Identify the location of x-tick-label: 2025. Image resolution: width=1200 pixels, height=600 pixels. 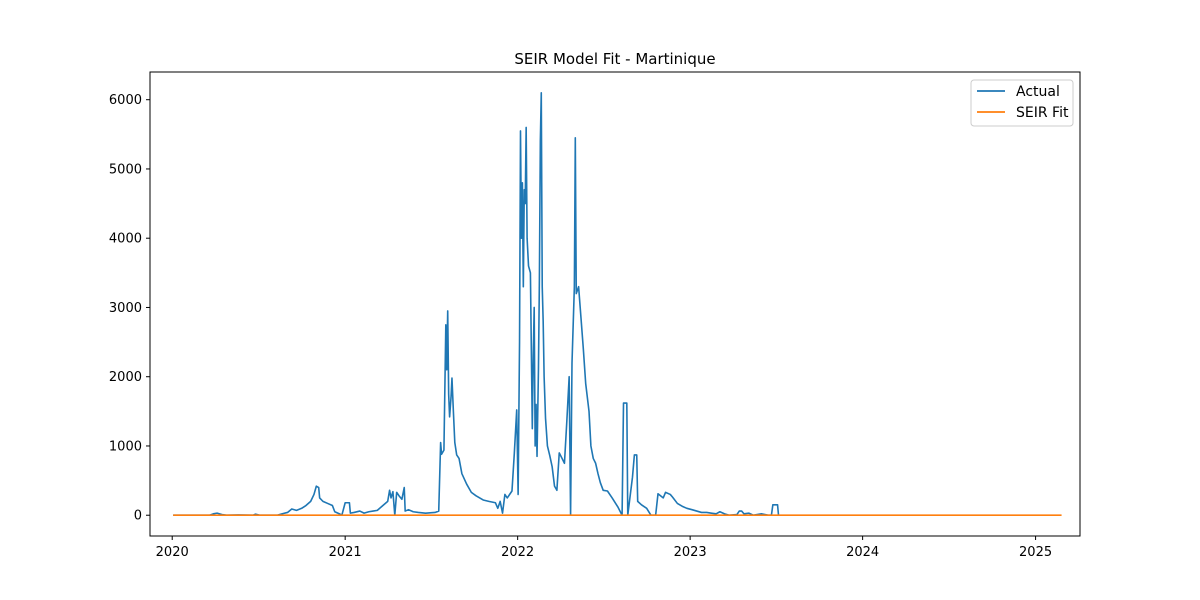
(1035, 552).